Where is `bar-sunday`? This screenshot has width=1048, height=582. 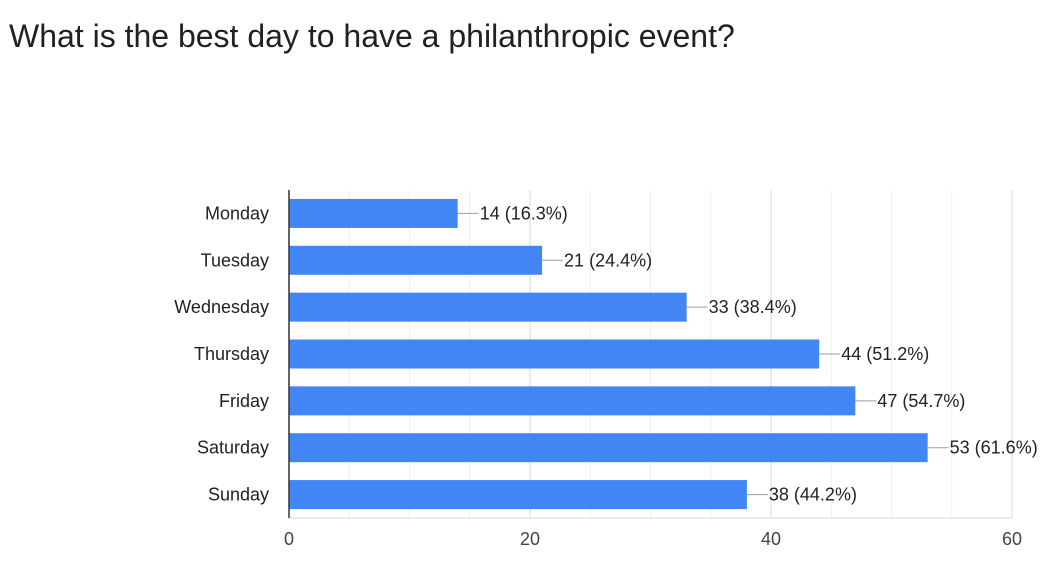 bar-sunday is located at coordinates (518, 495).